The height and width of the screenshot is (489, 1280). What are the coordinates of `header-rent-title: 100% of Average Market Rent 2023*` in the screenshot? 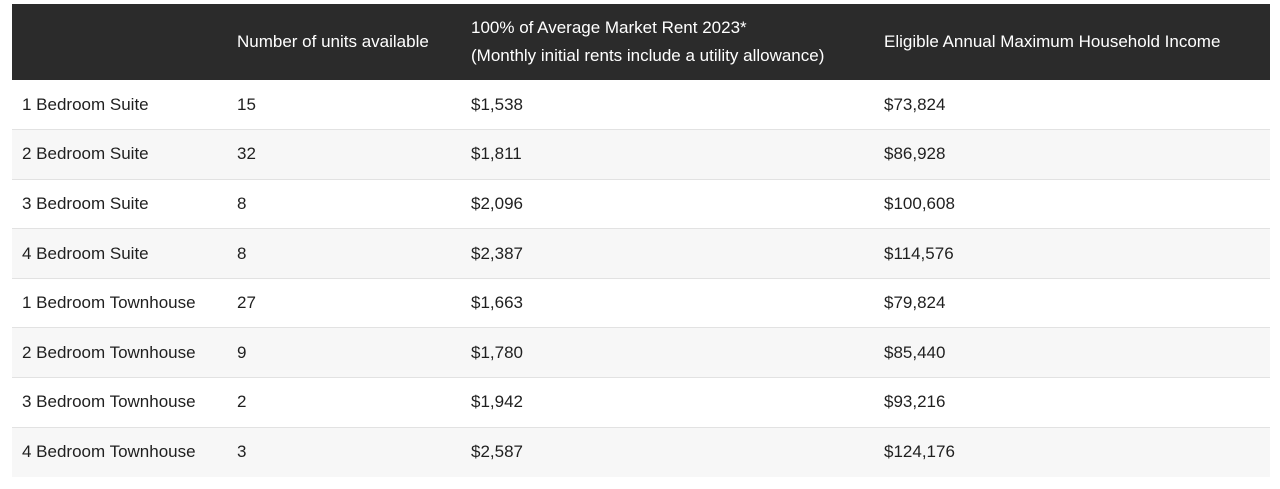 It's located at (609, 27).